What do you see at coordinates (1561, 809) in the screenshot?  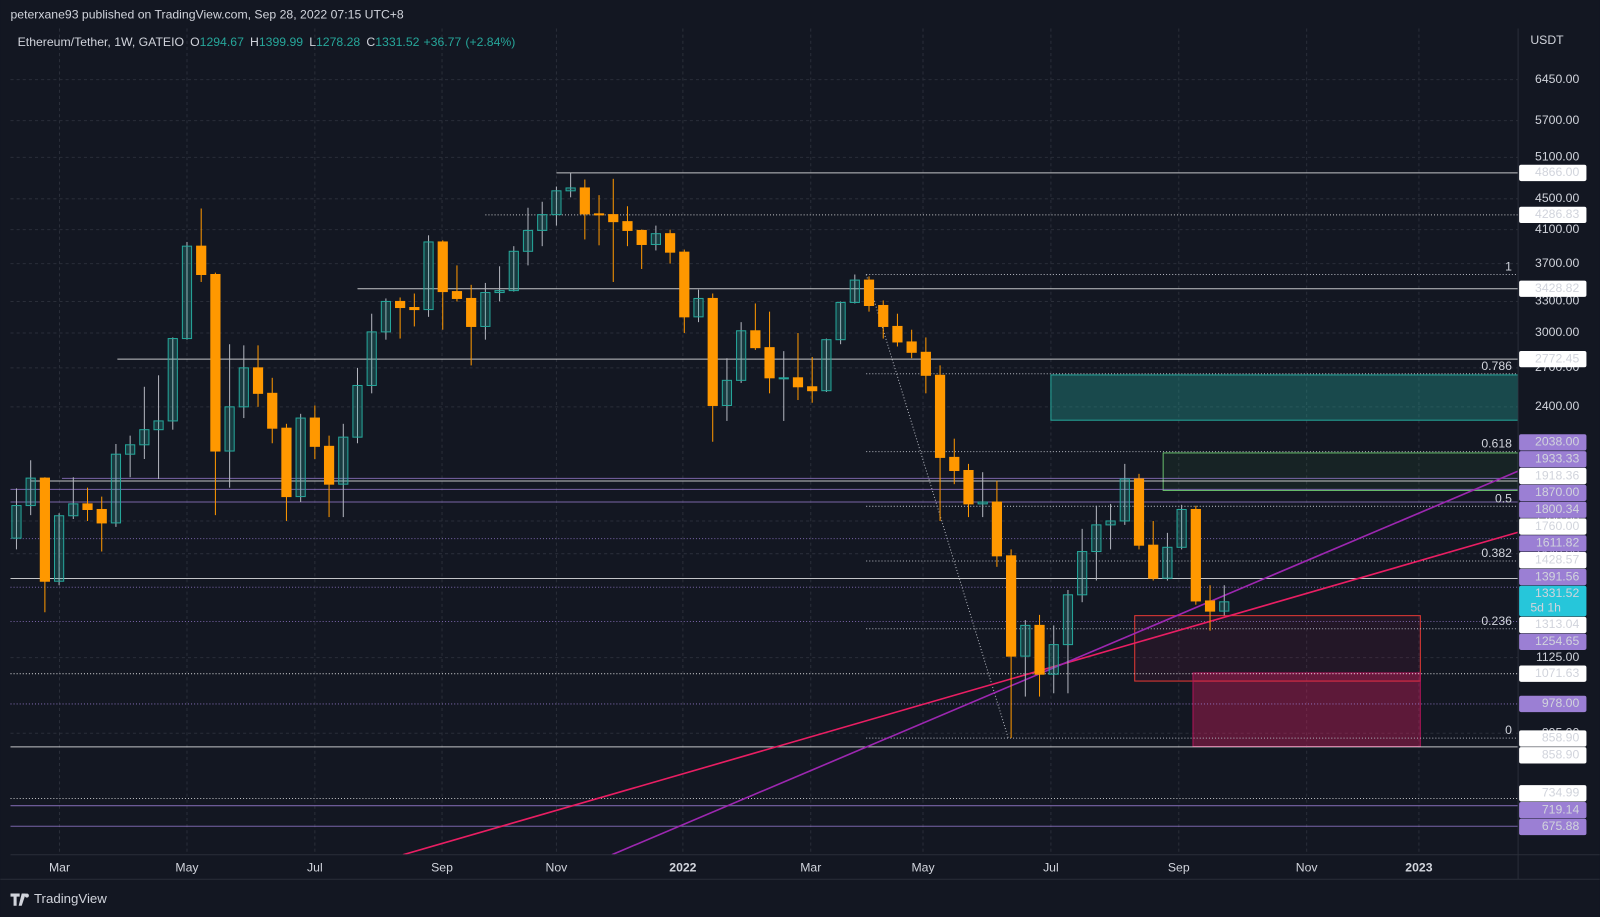 I see `price-label: 719.14` at bounding box center [1561, 809].